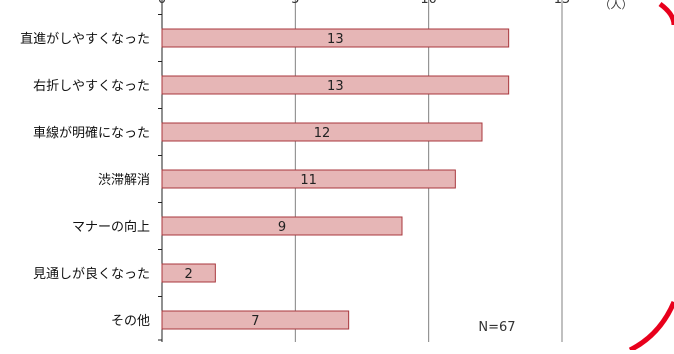  I want to click on bar-value-label: 2, so click(189, 274).